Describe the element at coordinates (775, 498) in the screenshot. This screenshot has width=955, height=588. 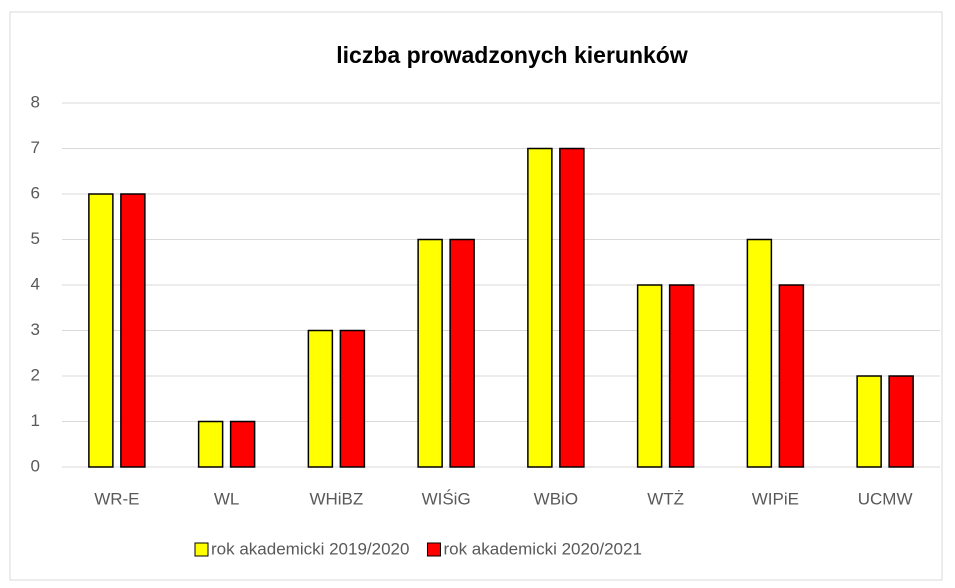
I see `x-tick-label: WIPiE` at that location.